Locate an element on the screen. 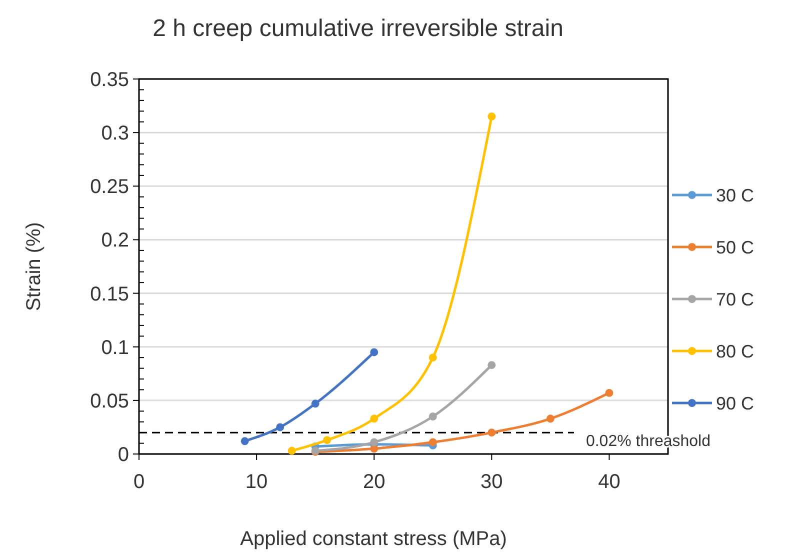 The width and height of the screenshot is (796, 555). x-tick-label: 10 is located at coordinates (256, 482).